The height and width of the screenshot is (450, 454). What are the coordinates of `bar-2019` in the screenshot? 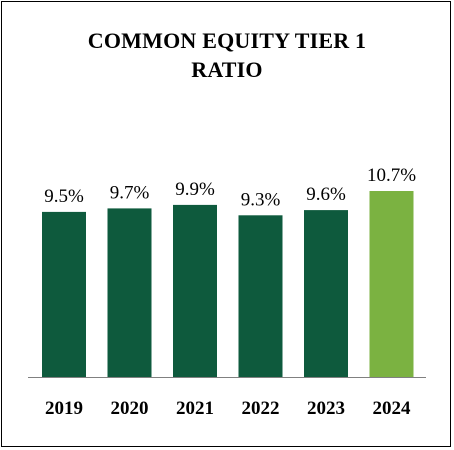 It's located at (64, 294).